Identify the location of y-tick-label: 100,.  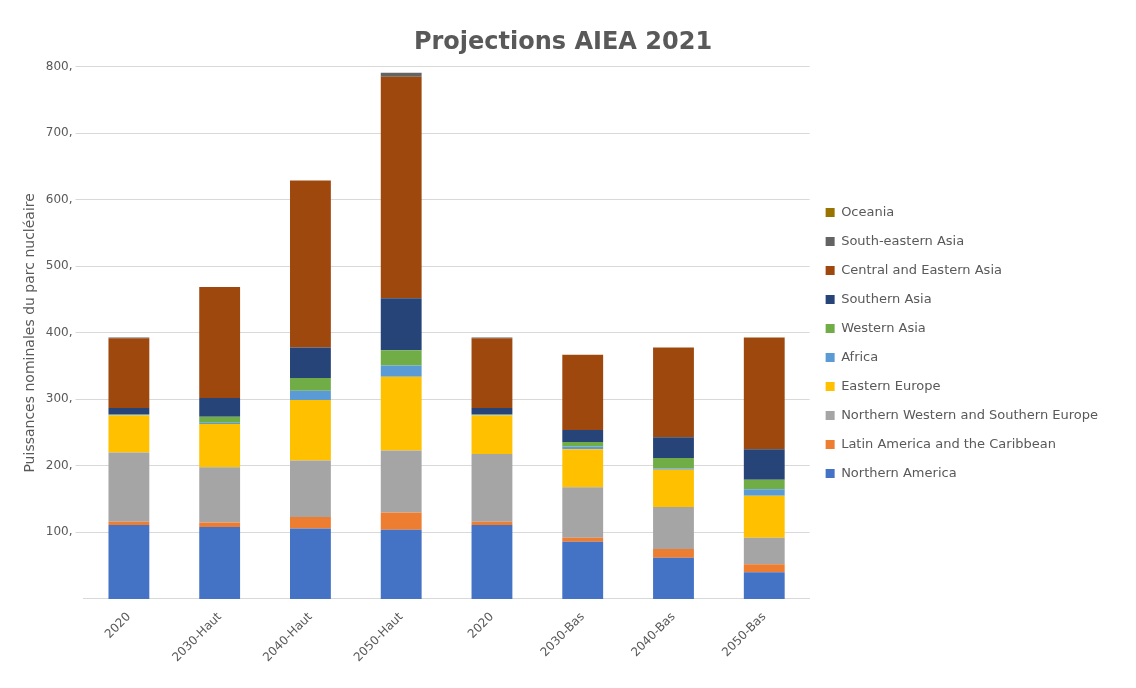
(59, 531).